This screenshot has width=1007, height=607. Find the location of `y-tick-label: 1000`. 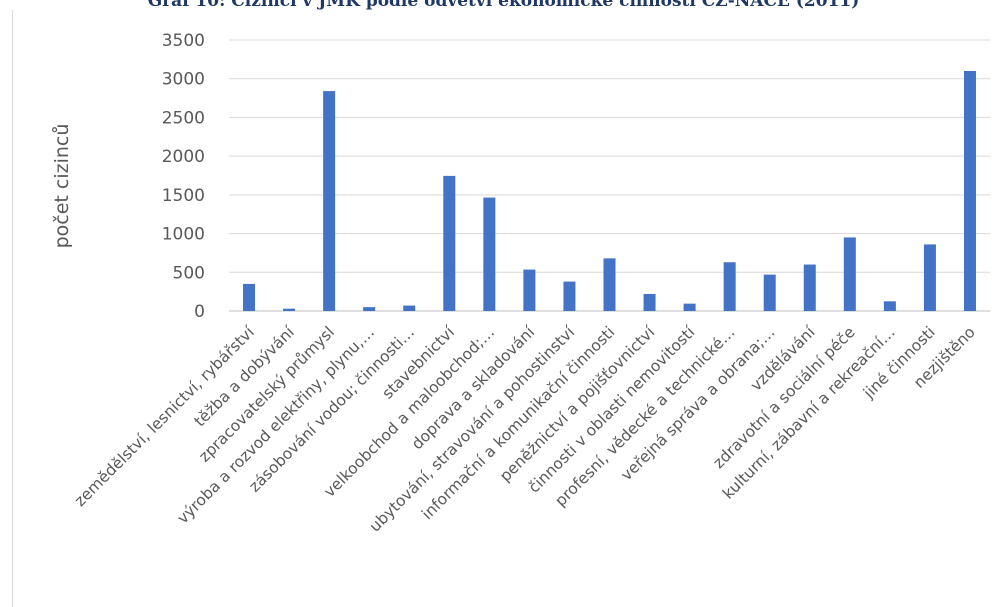

y-tick-label: 1000 is located at coordinates (183, 235).